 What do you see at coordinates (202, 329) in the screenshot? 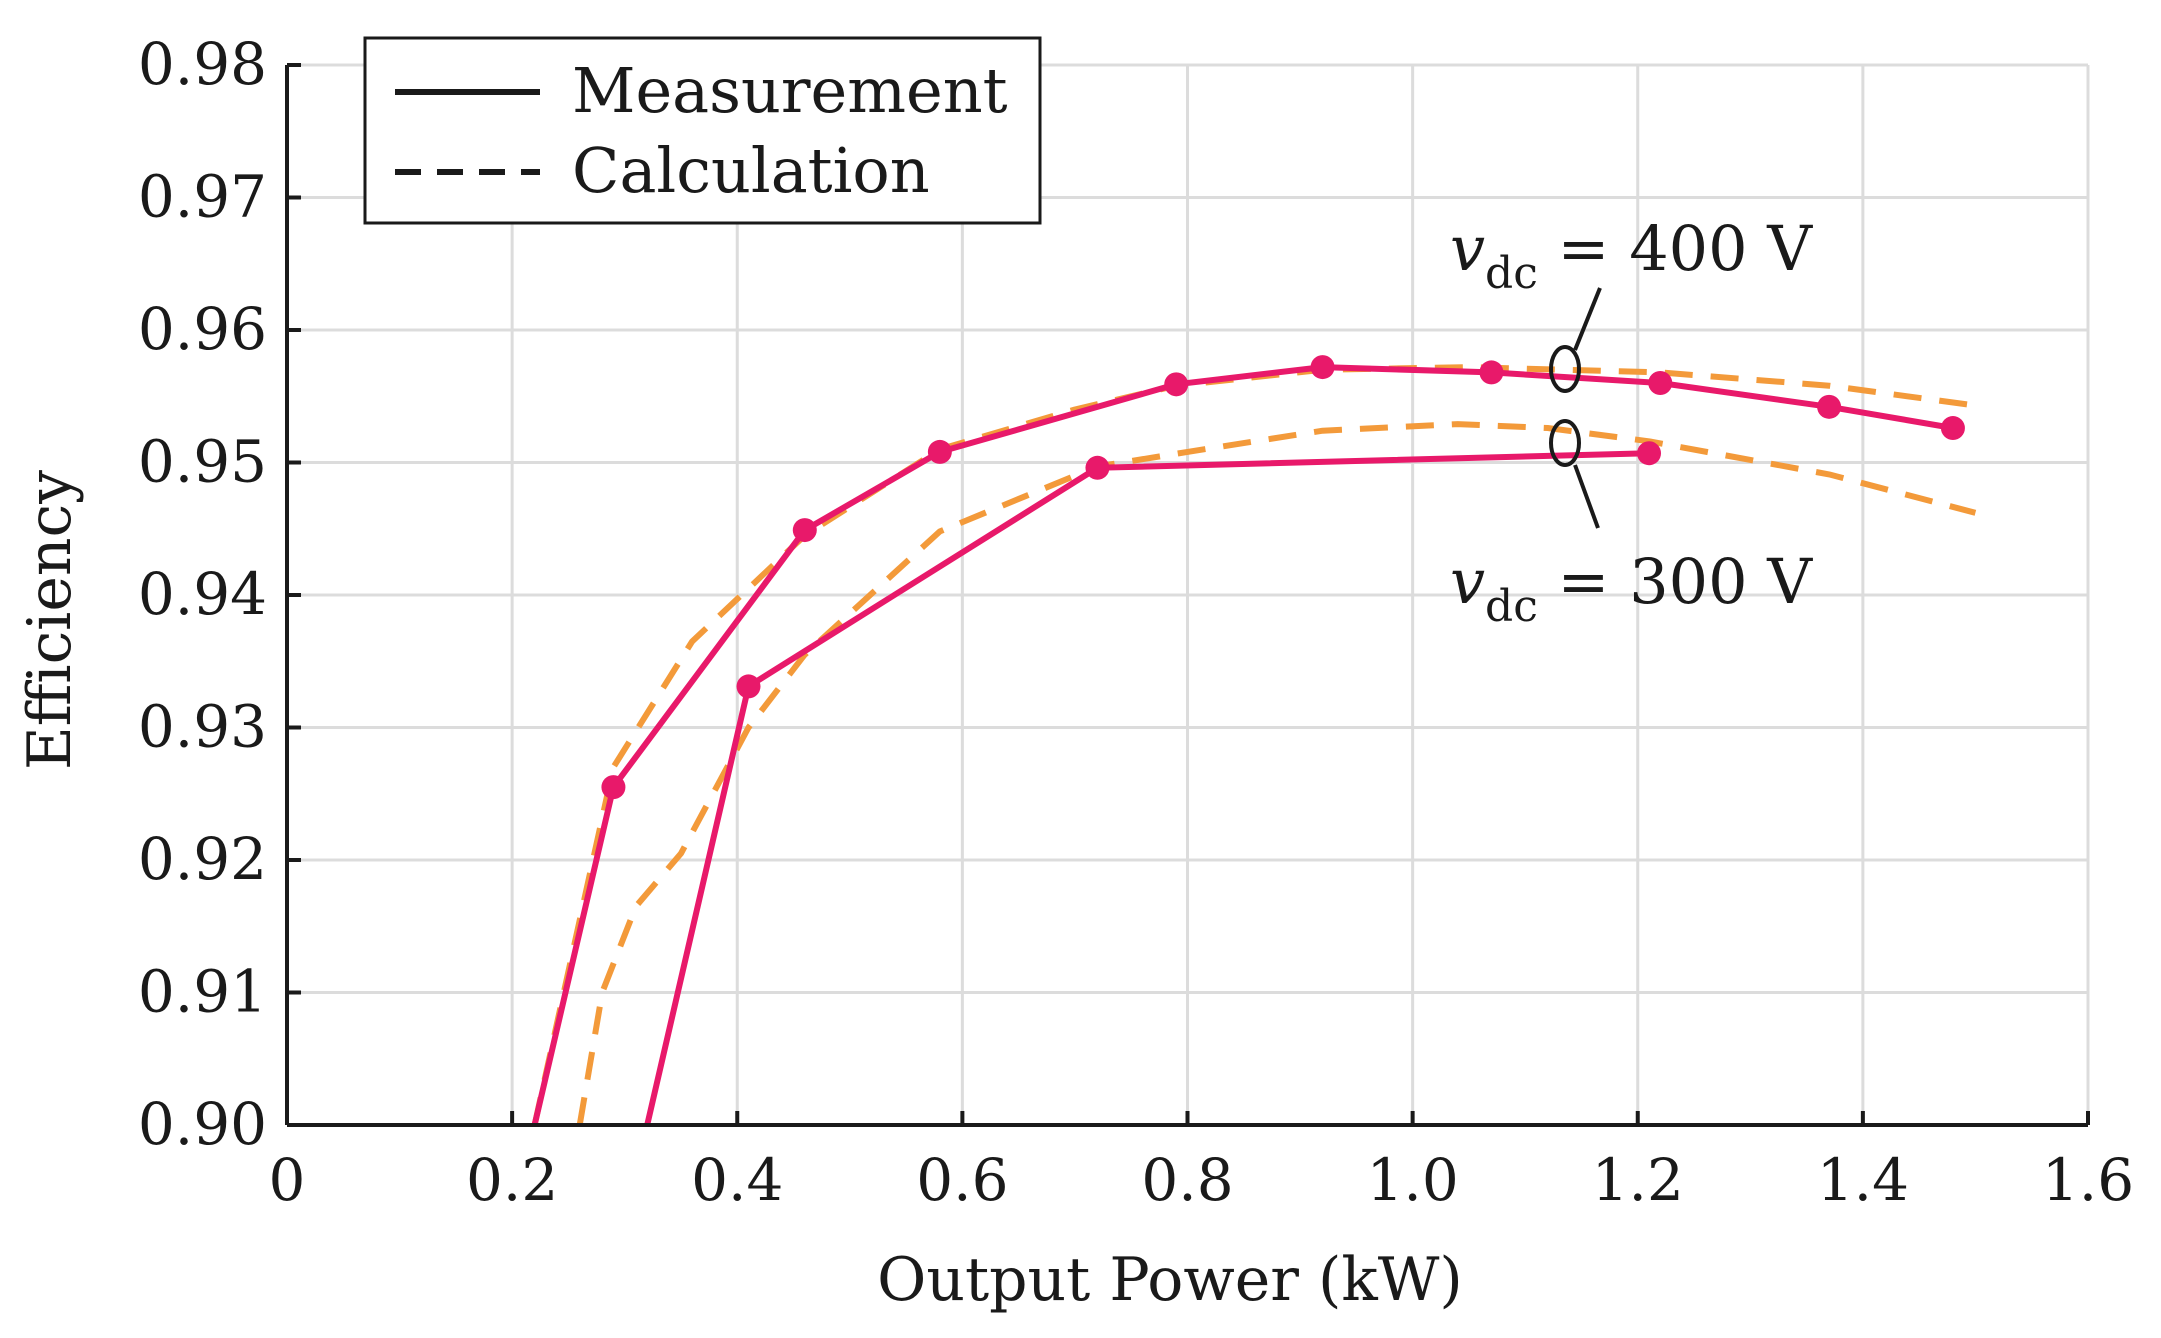
I see `y-tick-label-6: 0.96` at bounding box center [202, 329].